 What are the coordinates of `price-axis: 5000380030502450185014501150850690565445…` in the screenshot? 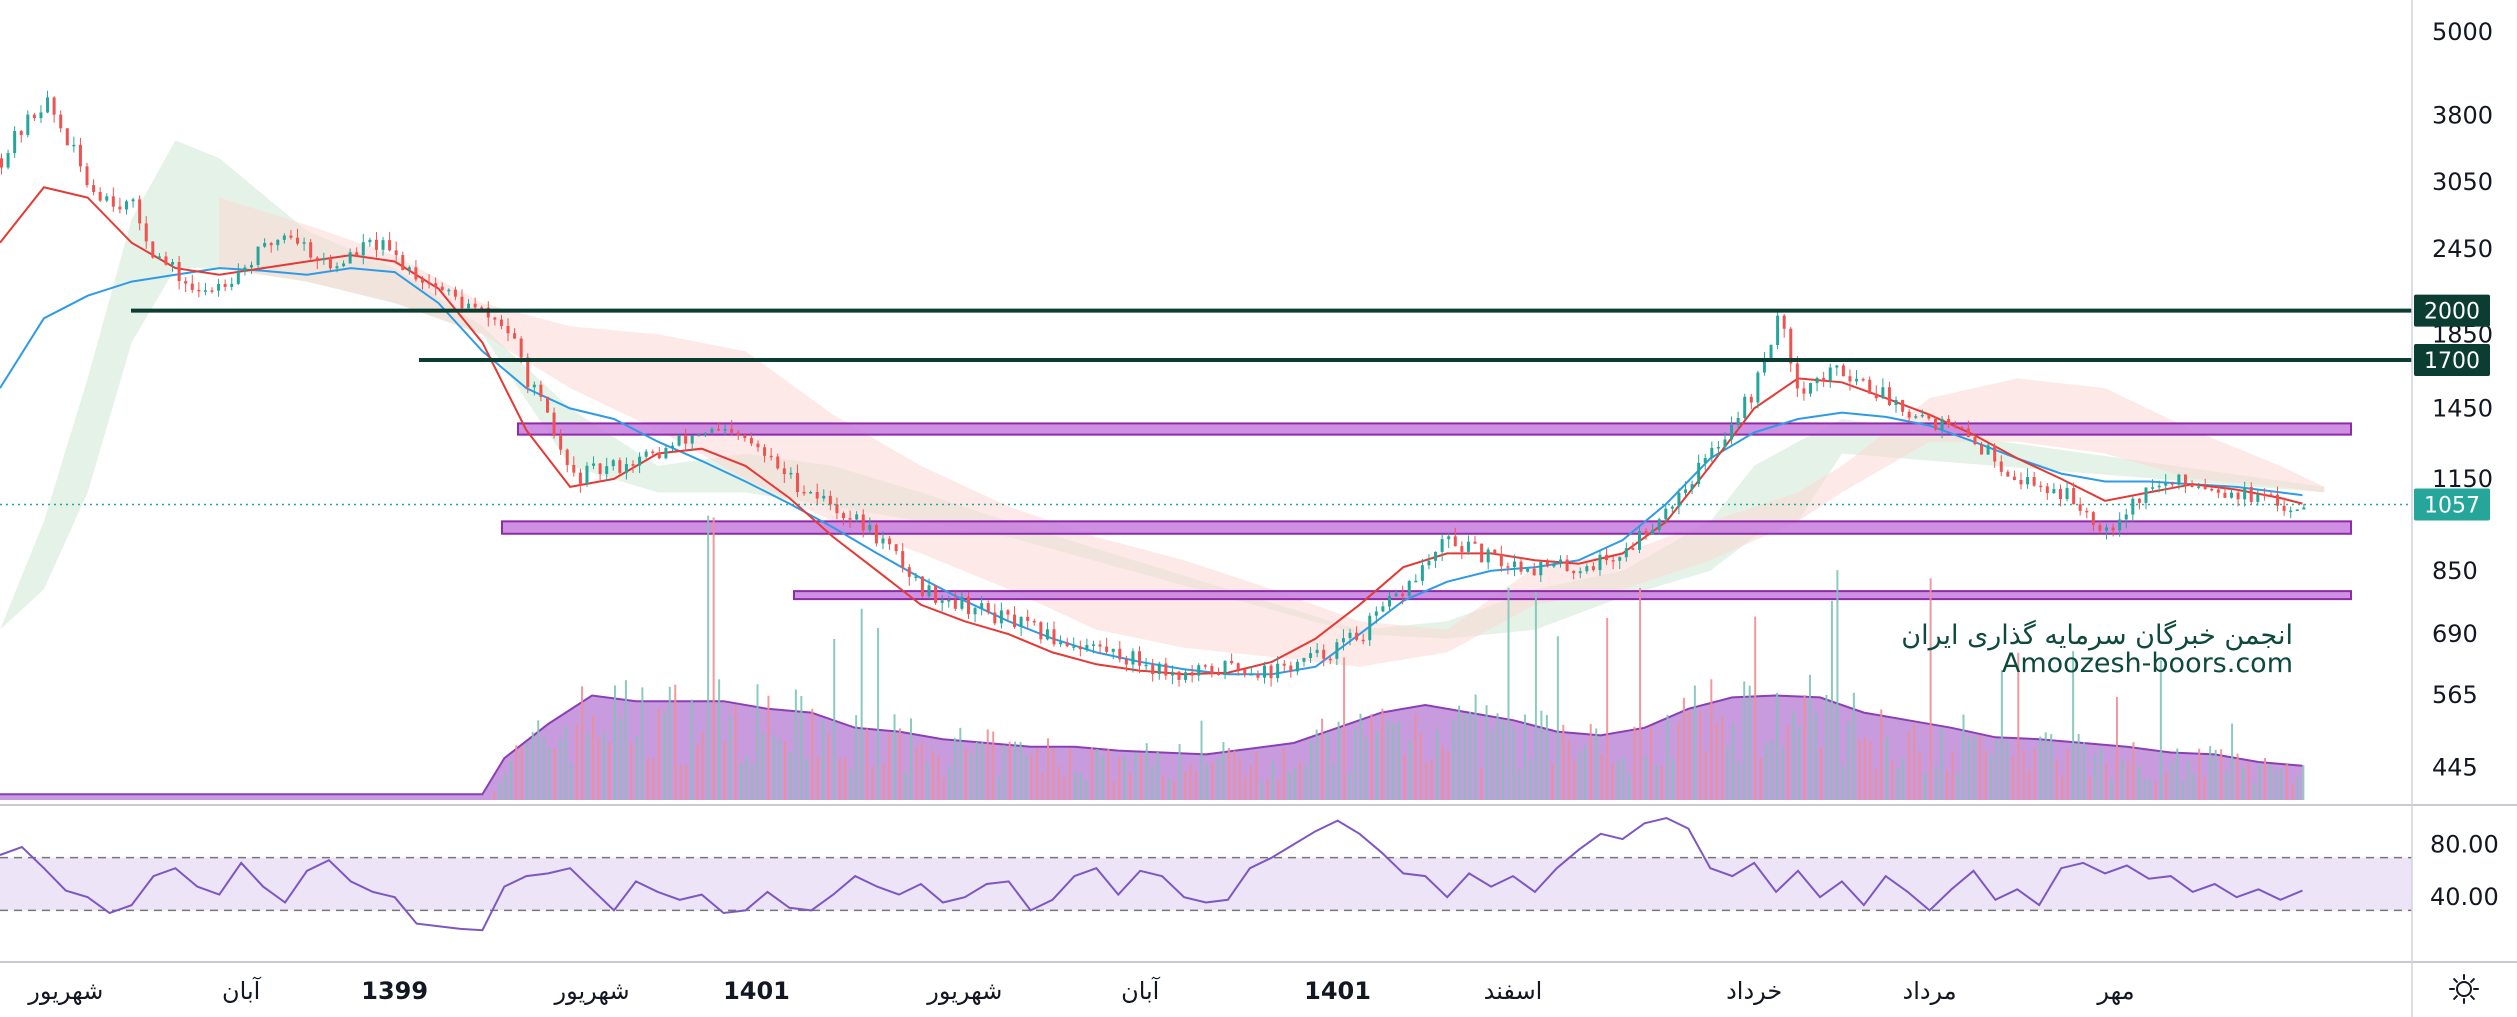 It's located at (2465, 481).